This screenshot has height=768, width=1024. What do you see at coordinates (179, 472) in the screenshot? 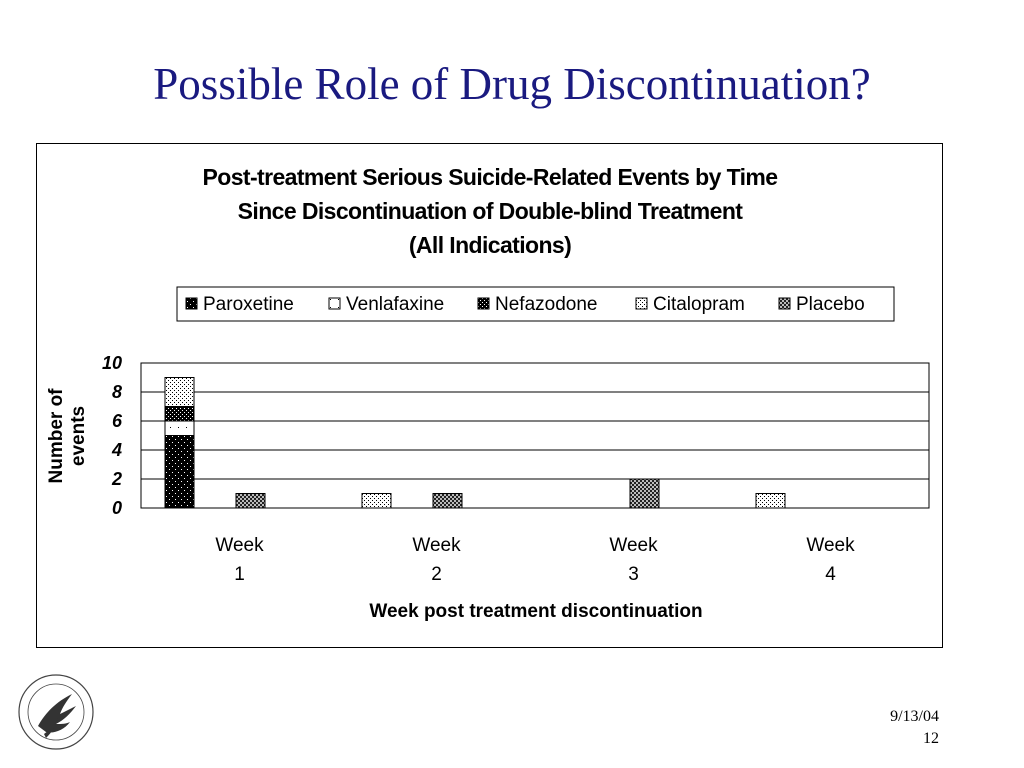
I see `bar-week-1-paroxetine` at bounding box center [179, 472].